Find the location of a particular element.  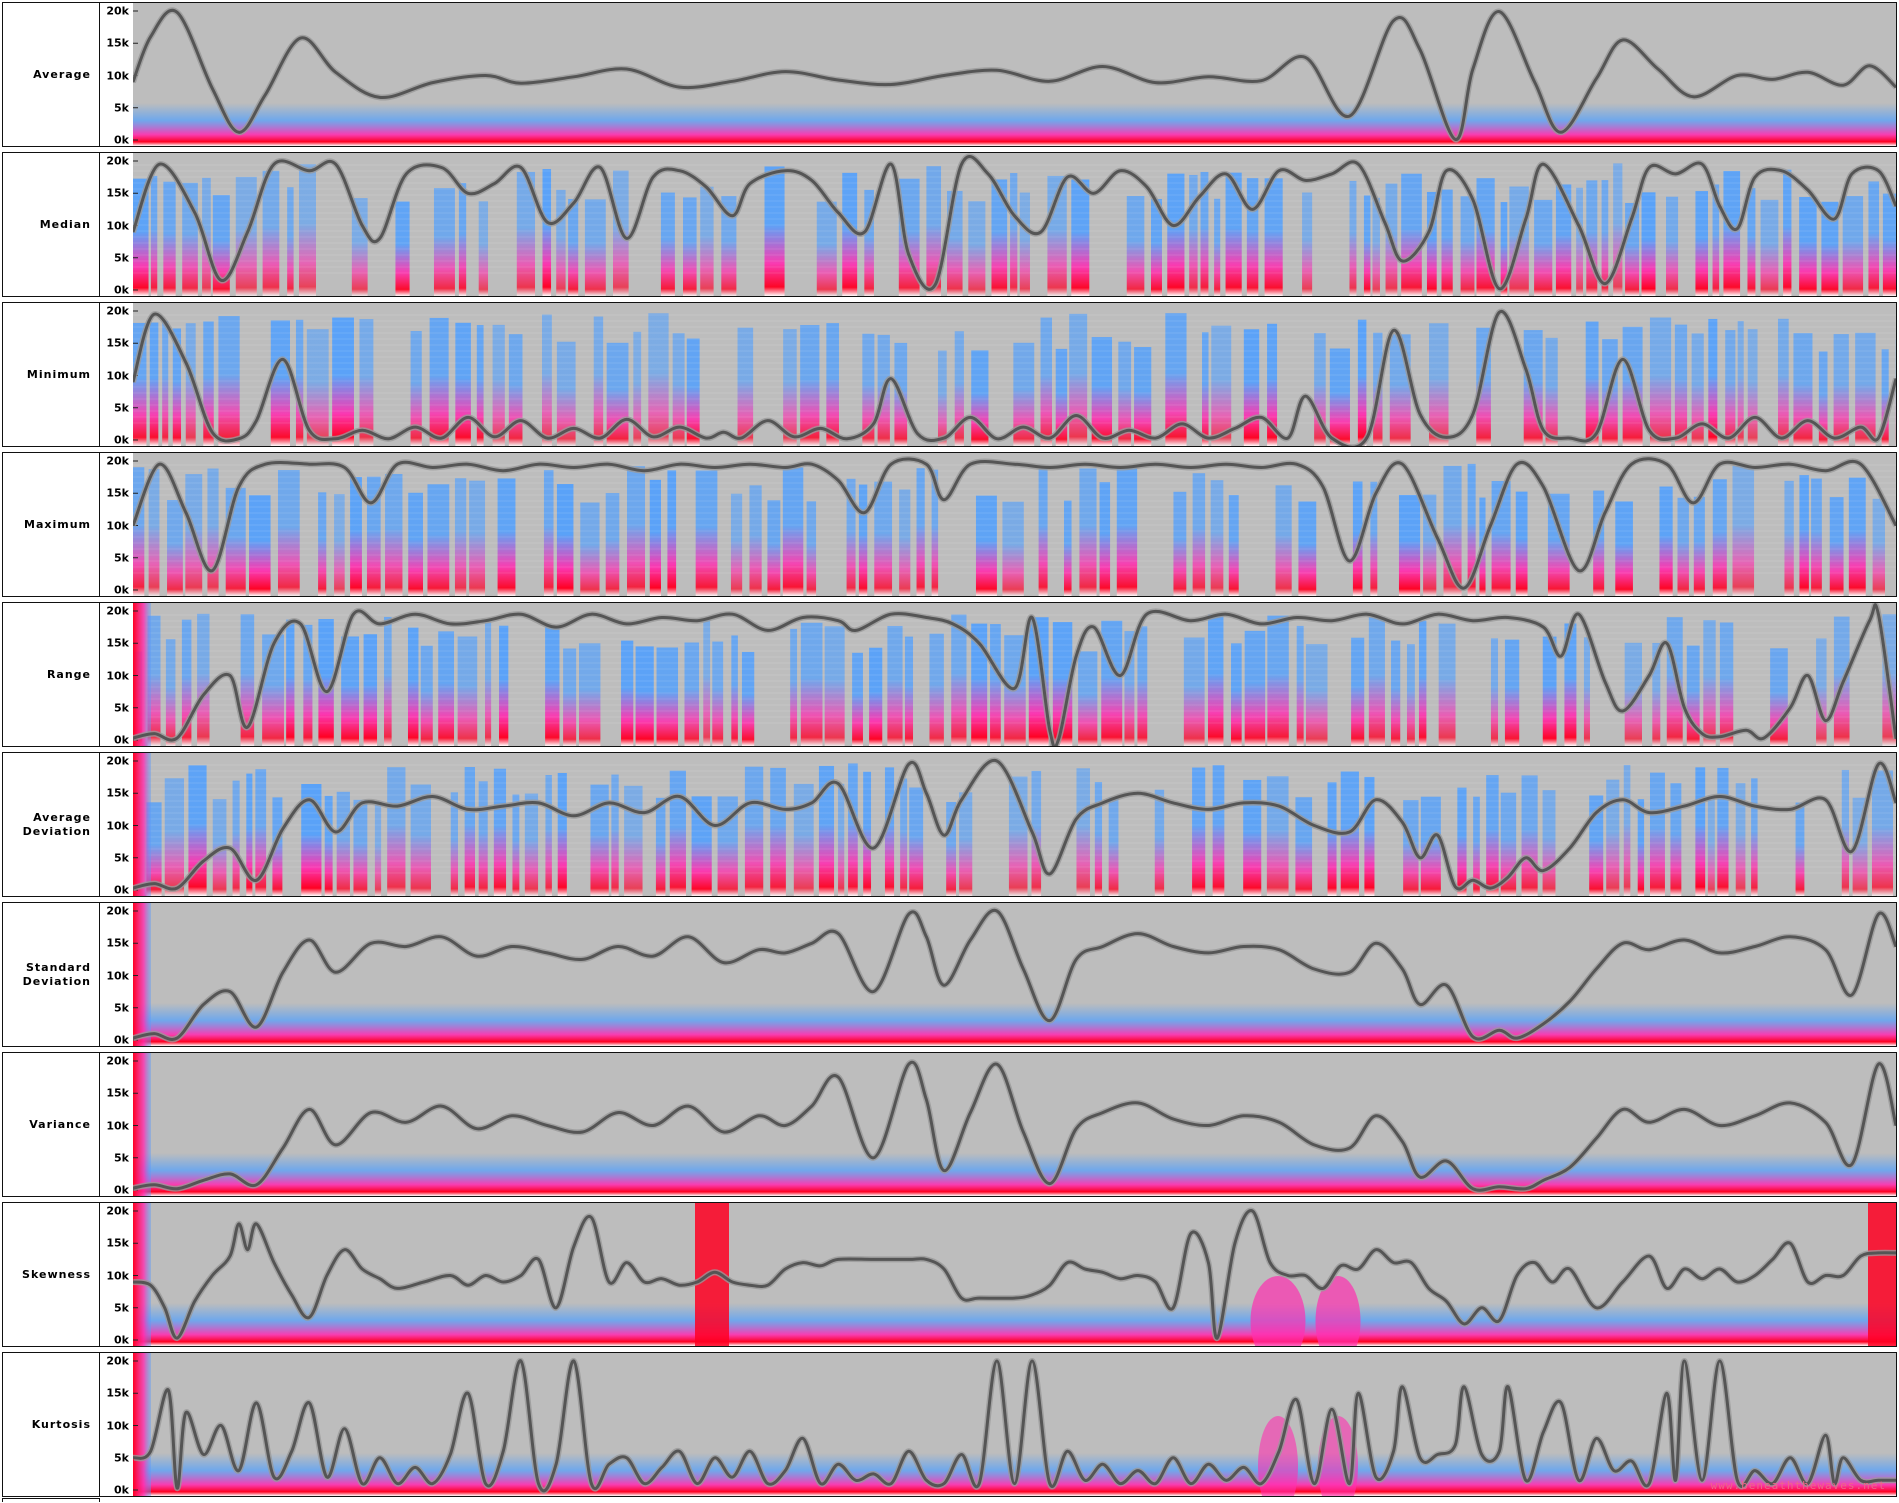

spectrogram-svg is located at coordinates (1014, 1424).